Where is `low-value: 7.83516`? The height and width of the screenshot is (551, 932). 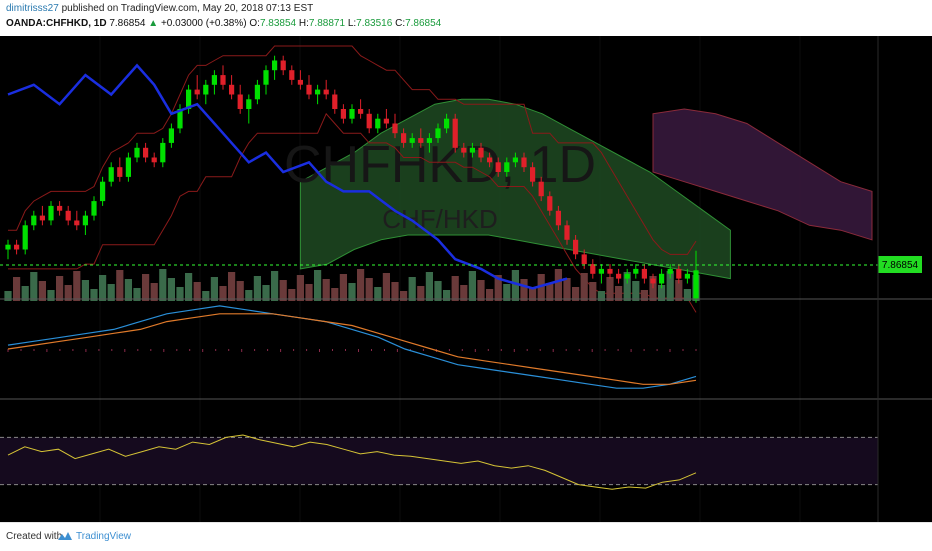 low-value: 7.83516 is located at coordinates (374, 23).